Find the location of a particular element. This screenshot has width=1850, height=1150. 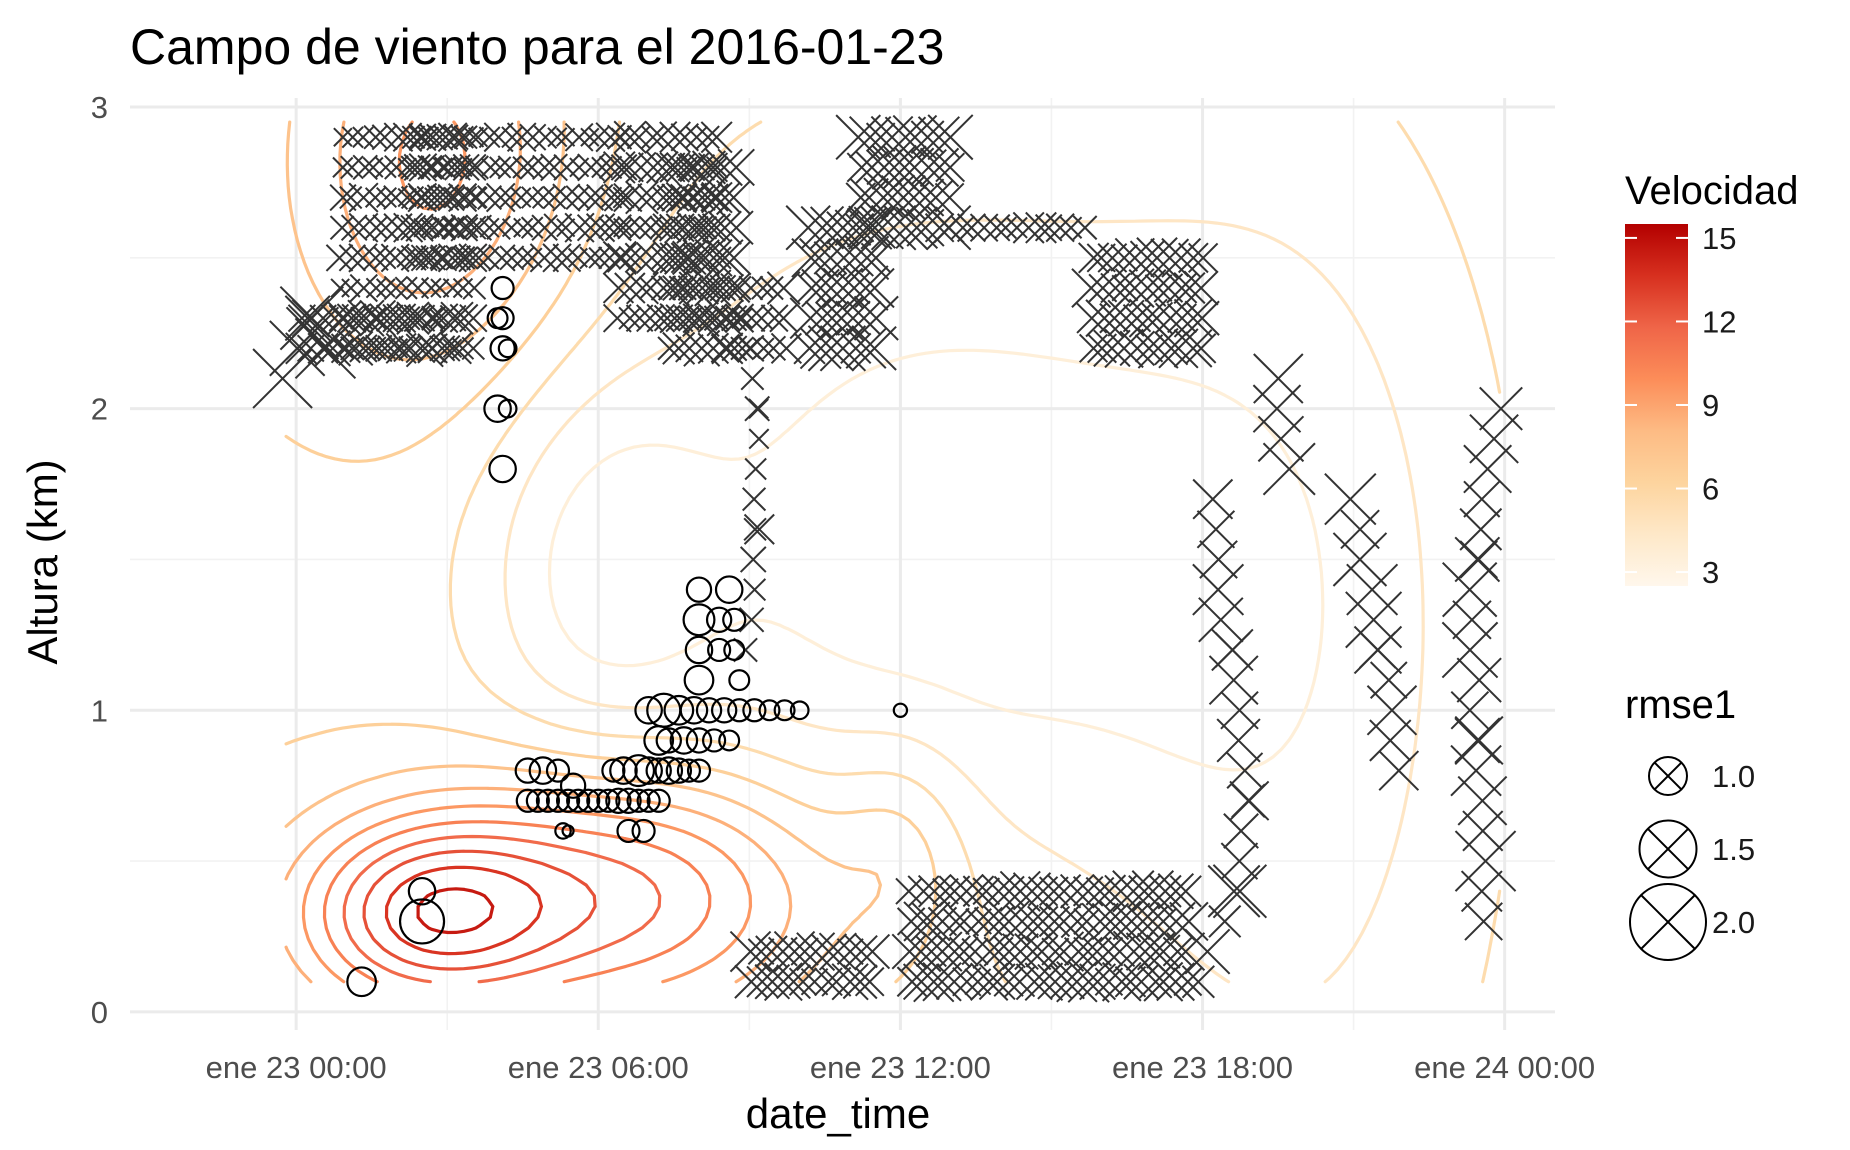

x-tick-label: ene 23 06:00 is located at coordinates (598, 1067).